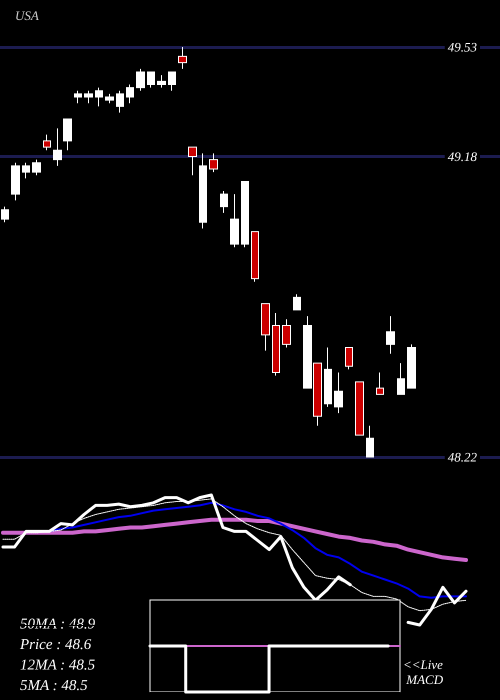  What do you see at coordinates (54, 686) in the screenshot?
I see `text: 5MA : 48.5` at bounding box center [54, 686].